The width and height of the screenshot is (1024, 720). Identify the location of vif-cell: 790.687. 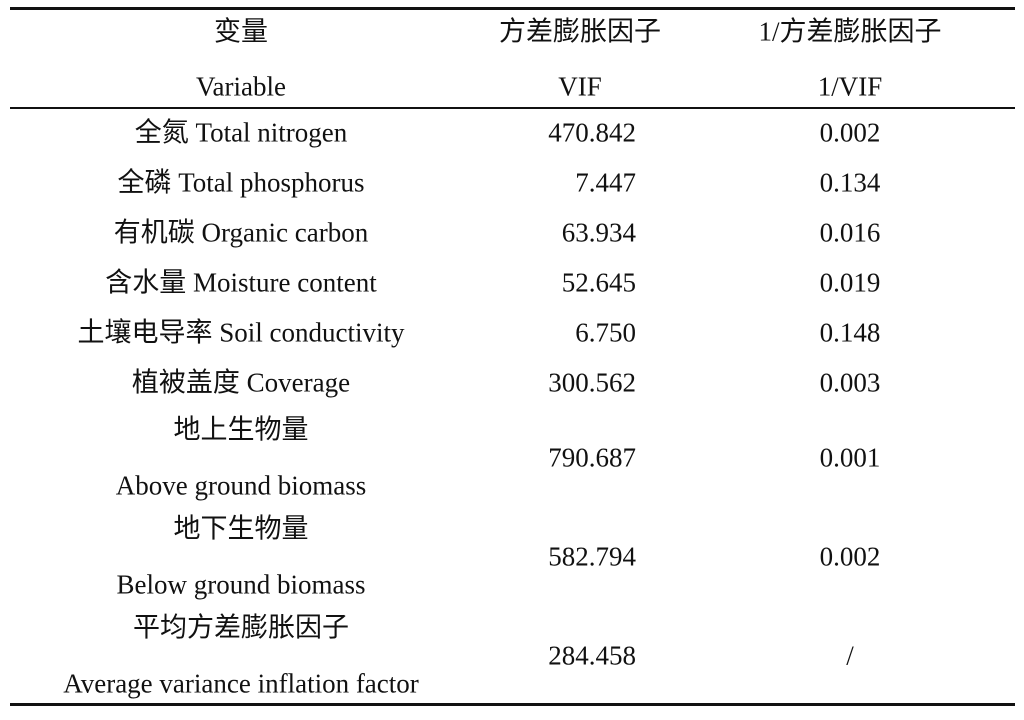
(592, 457).